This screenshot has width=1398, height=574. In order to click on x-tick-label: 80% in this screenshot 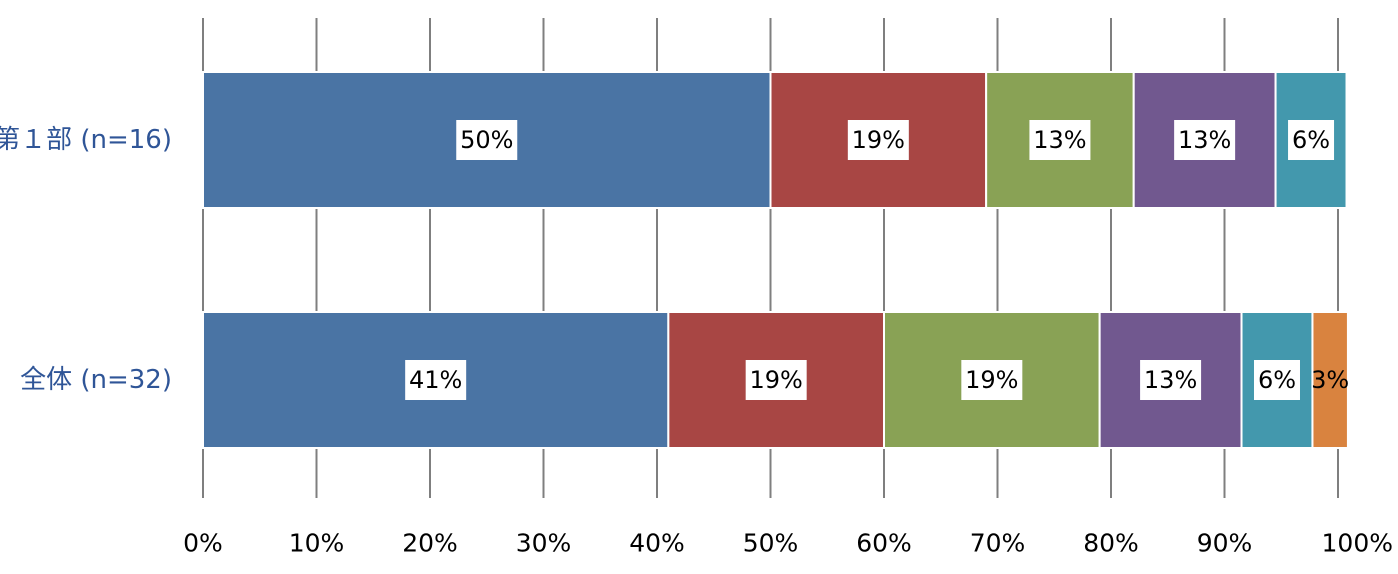, I will do `click(1111, 543)`.